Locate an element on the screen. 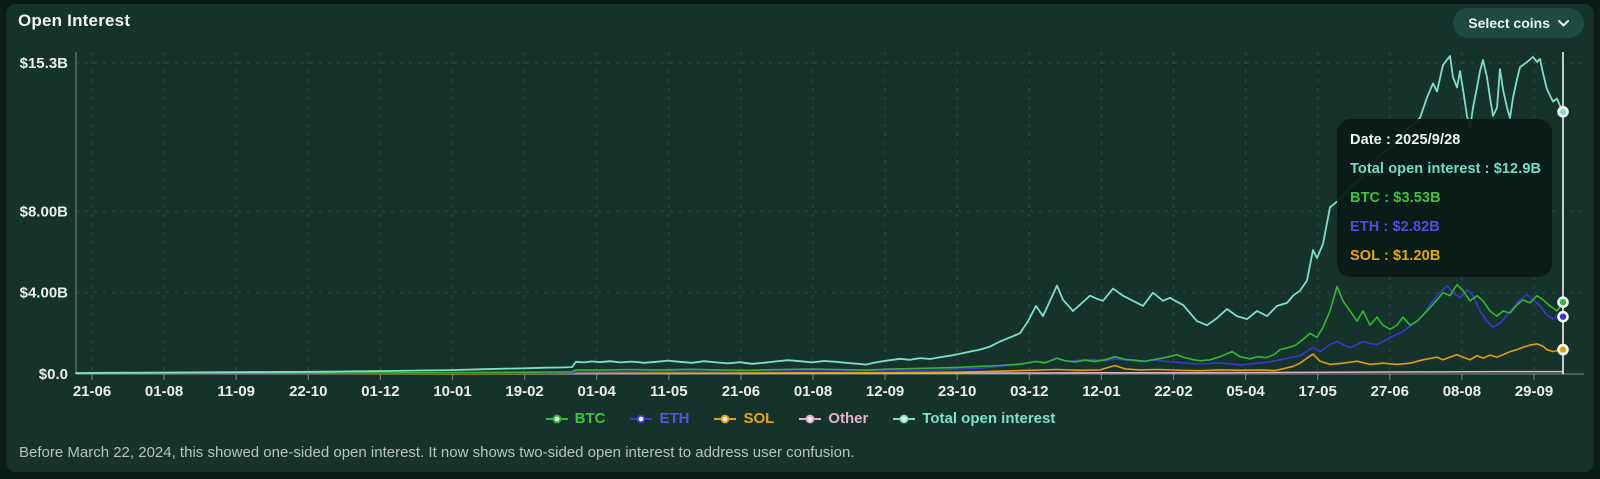 The width and height of the screenshot is (1600, 479). legend-label: Total open interest is located at coordinates (989, 418).